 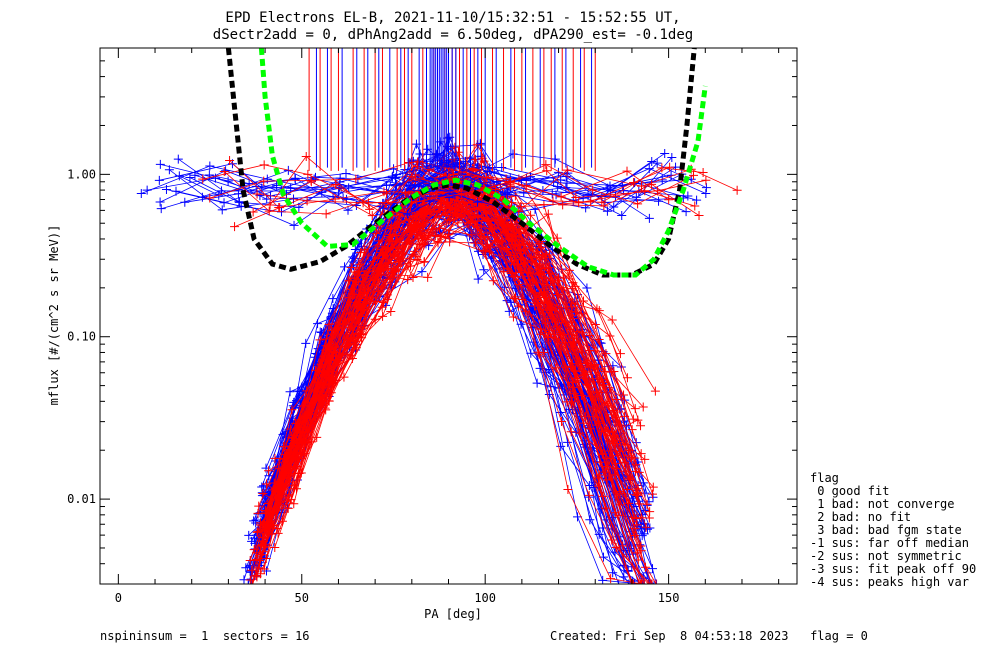 What do you see at coordinates (81, 337) in the screenshot?
I see `y-tick-label: 0.10` at bounding box center [81, 337].